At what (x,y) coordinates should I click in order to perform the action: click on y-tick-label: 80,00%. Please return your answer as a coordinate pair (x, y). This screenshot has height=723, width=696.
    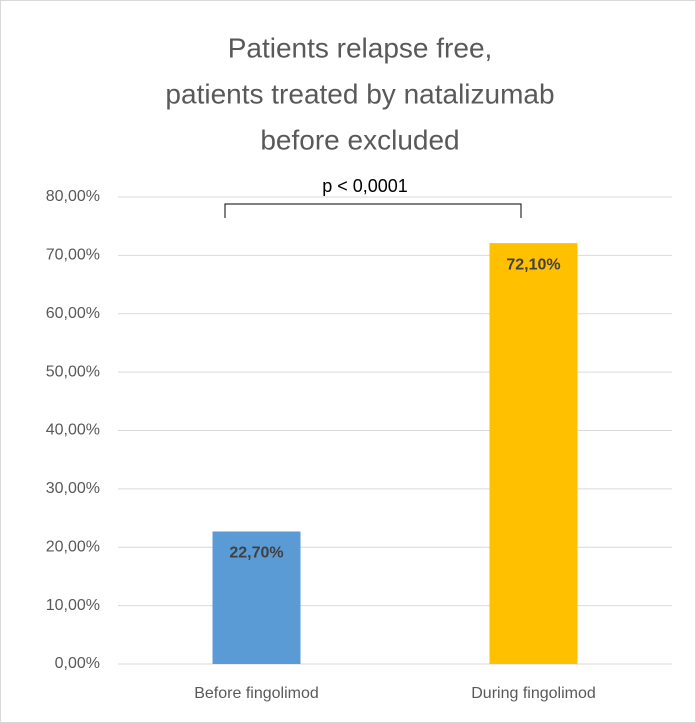
    Looking at the image, I should click on (73, 196).